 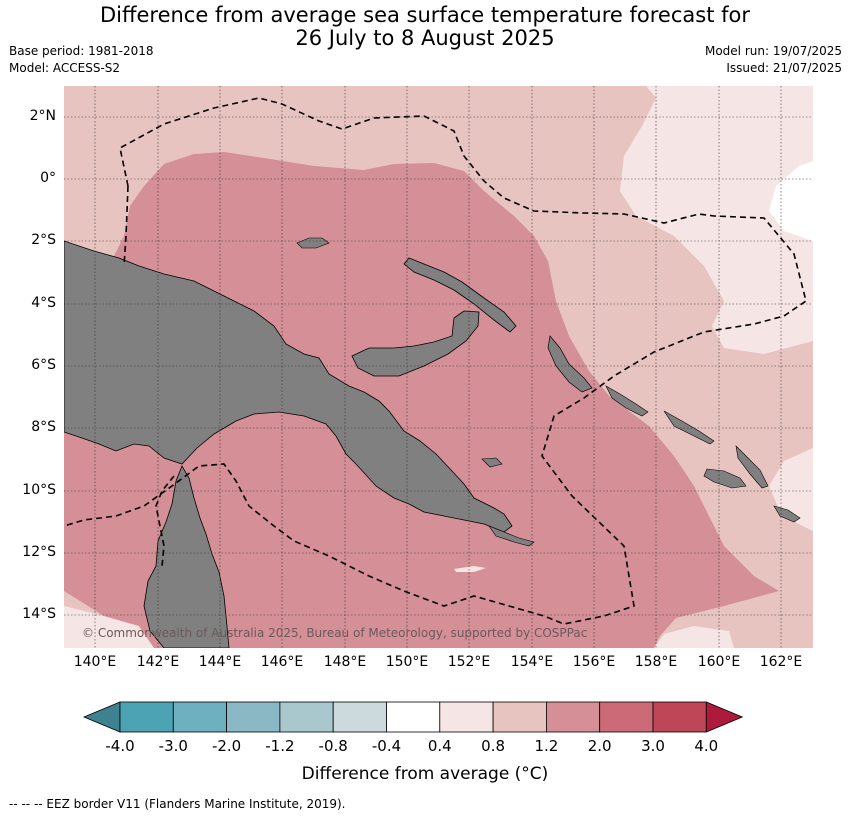 I want to click on land-trobriand, so click(x=492, y=462).